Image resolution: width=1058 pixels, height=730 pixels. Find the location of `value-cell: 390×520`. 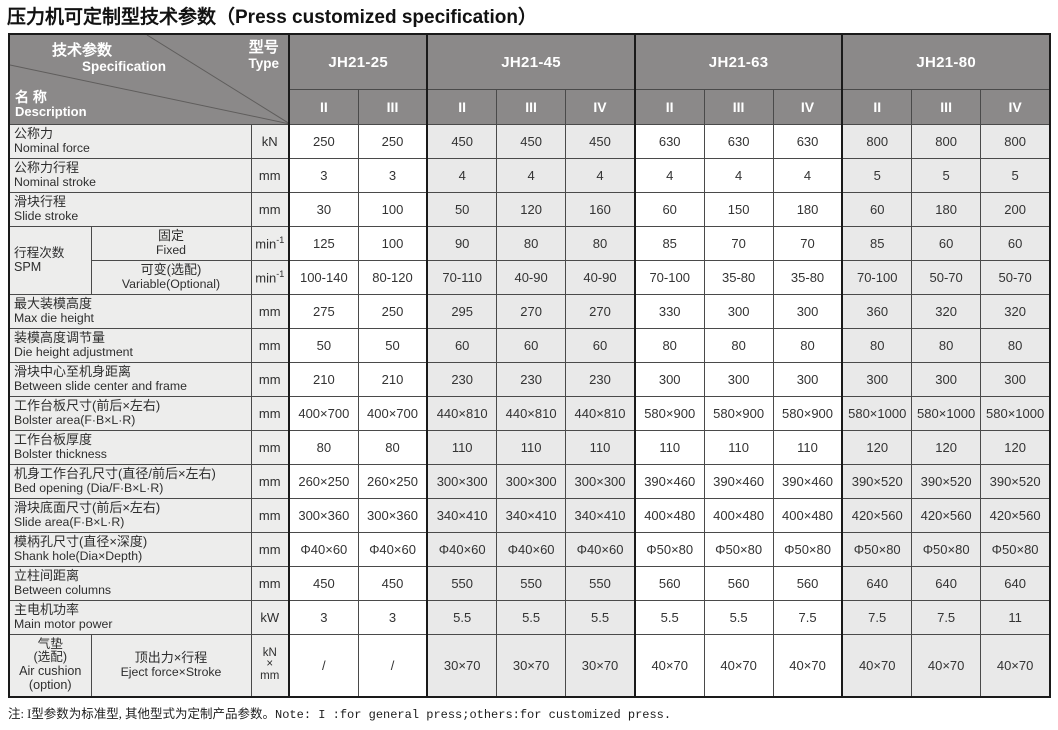

value-cell: 390×520 is located at coordinates (1015, 481).